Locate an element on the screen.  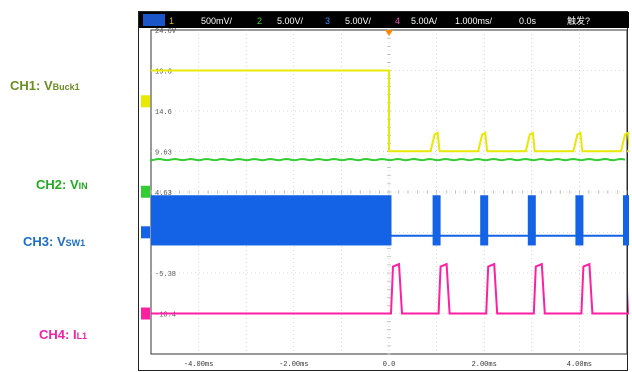
ch2-trace is located at coordinates (388, 159).